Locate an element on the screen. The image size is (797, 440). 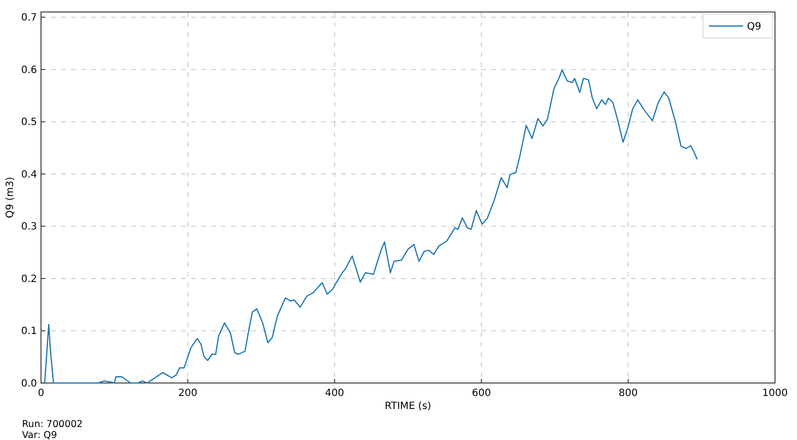
x-axis-title: RTIME (s) is located at coordinates (408, 406).